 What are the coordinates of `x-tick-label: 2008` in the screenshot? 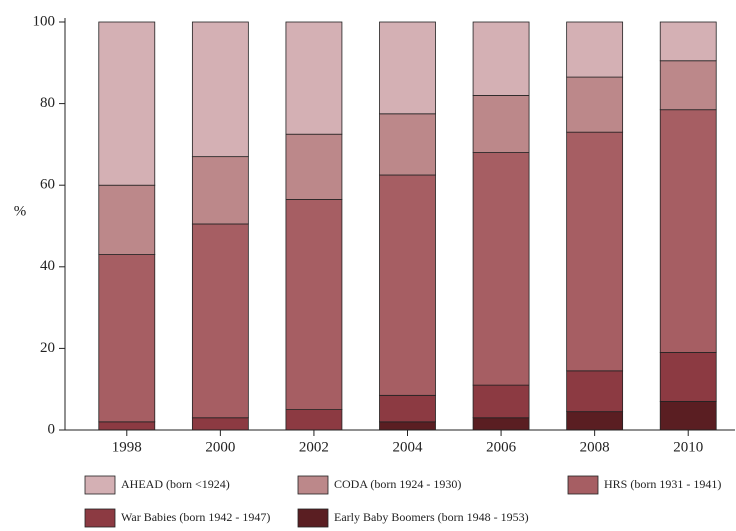 It's located at (595, 447).